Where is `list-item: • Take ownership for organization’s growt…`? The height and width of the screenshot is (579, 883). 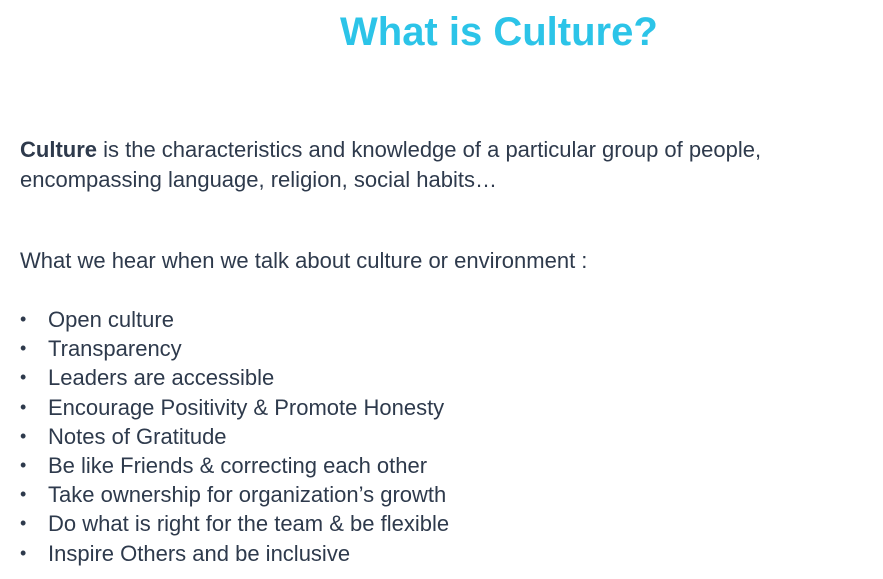
list-item: • Take ownership for organization’s growt… is located at coordinates (234, 494).